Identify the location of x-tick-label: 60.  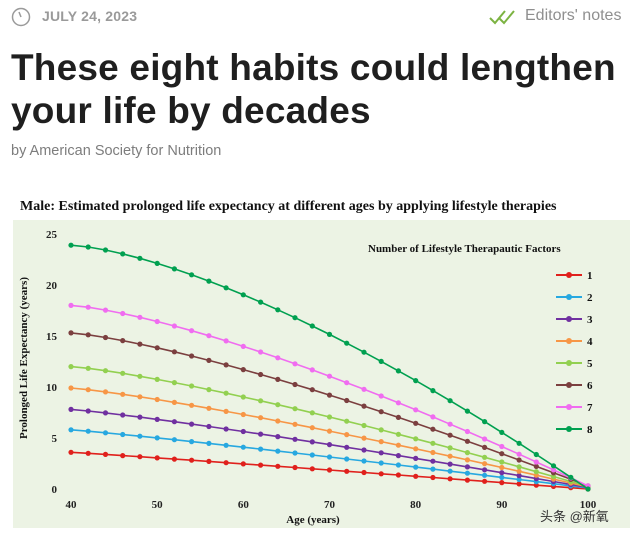
(244, 505).